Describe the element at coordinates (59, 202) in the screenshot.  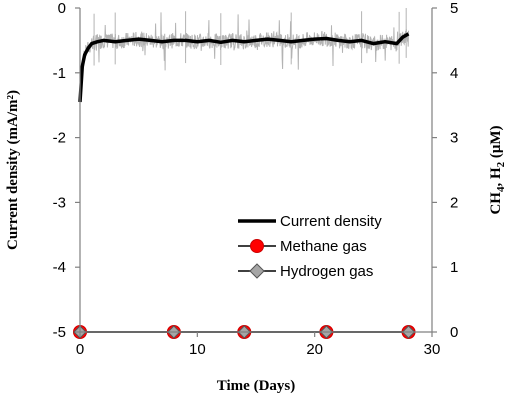
I see `y-left-tick-label: -3` at that location.